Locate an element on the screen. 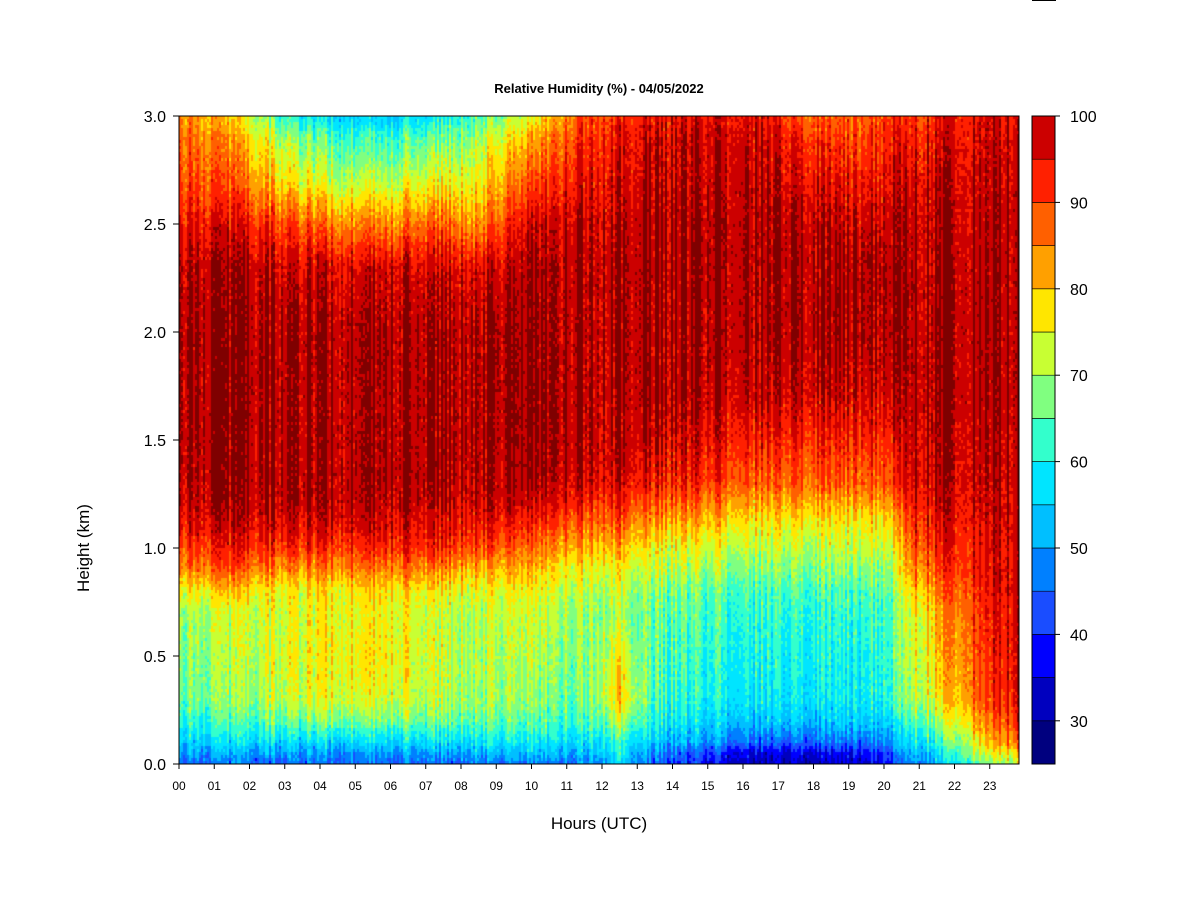  x-tick-label: 06 is located at coordinates (391, 786).